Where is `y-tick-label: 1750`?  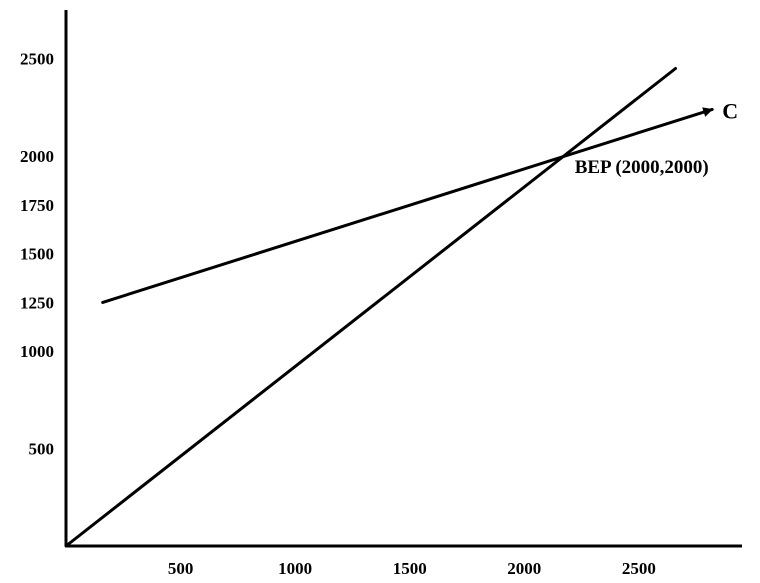
y-tick-label: 1750 is located at coordinates (37, 205).